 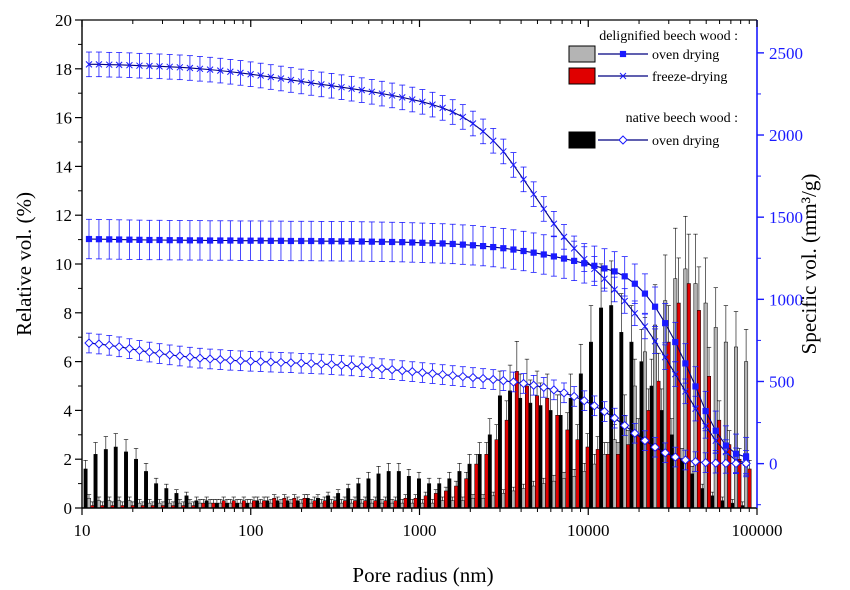 What do you see at coordinates (63, 264) in the screenshot?
I see `y-left-tick-label: 10` at bounding box center [63, 264].